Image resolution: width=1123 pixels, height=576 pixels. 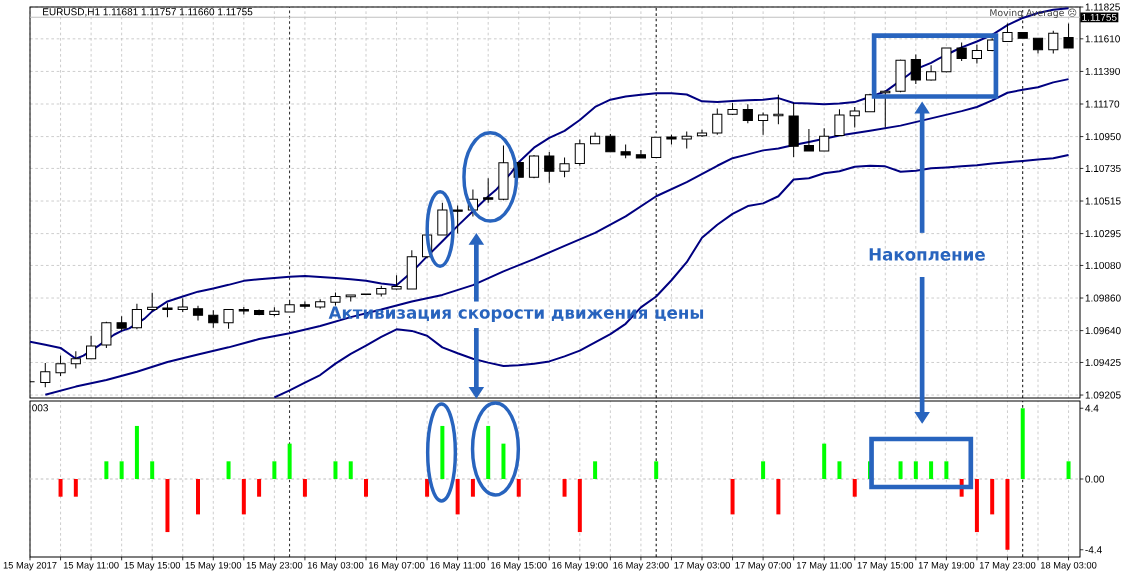 What do you see at coordinates (641, 566) in the screenshot?
I see `x-tick-label: 16 May 23:00` at bounding box center [641, 566].